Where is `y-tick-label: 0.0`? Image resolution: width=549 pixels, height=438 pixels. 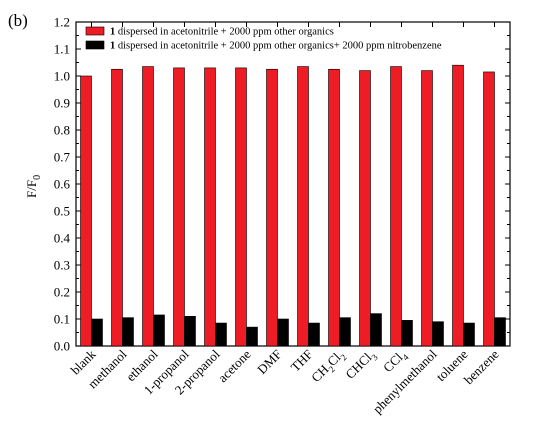 y-tick-label: 0.0 is located at coordinates (62, 346).